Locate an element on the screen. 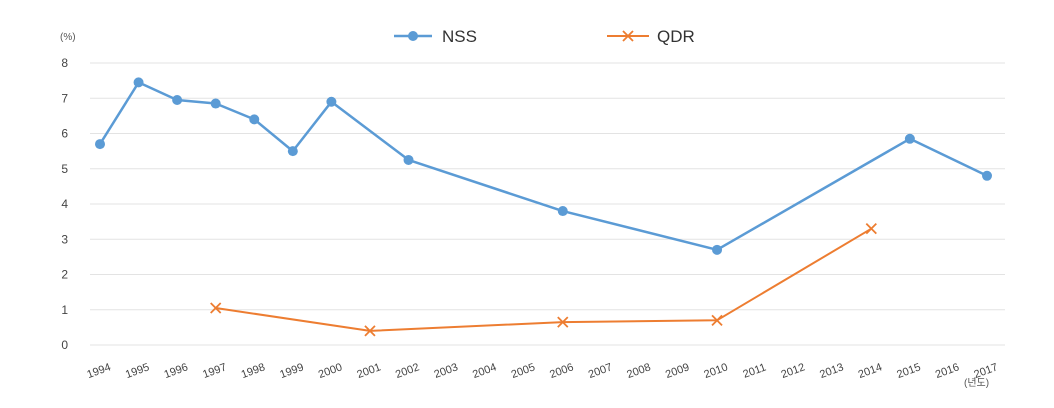  data-point-qdr-2001 is located at coordinates (370, 331).